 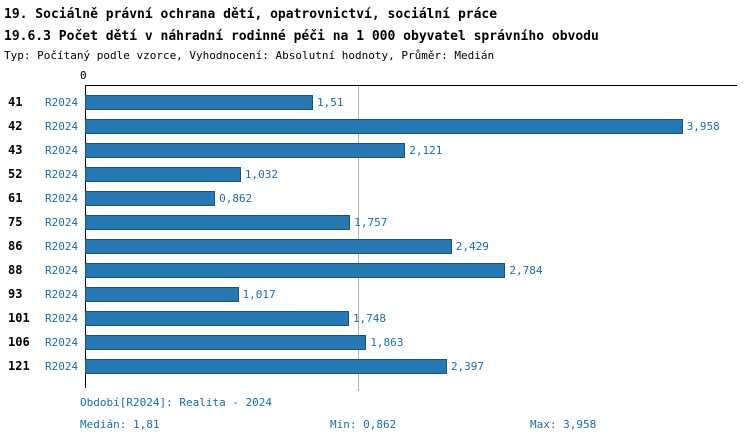 I want to click on row-category-label: 75, so click(x=15, y=222).